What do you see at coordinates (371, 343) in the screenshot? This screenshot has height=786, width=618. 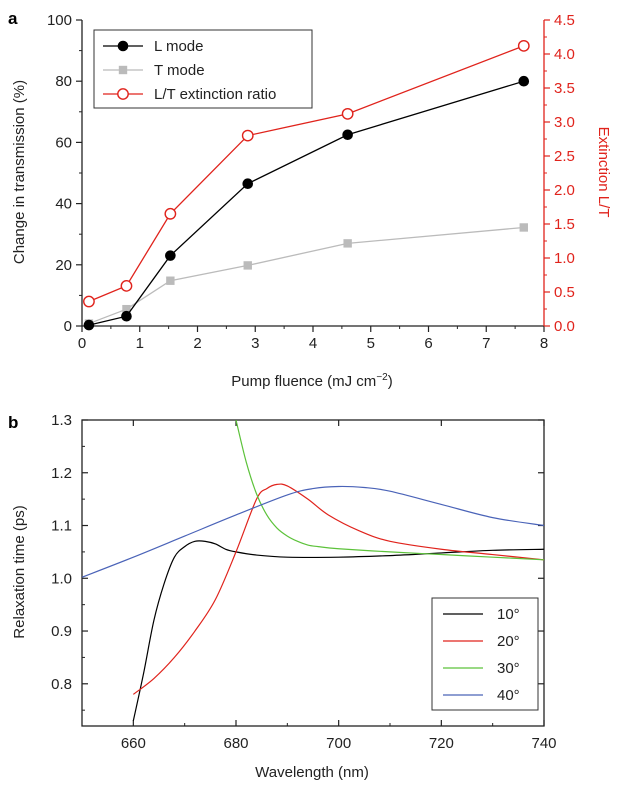 I see `panel-a-x-tick-label: 5` at bounding box center [371, 343].